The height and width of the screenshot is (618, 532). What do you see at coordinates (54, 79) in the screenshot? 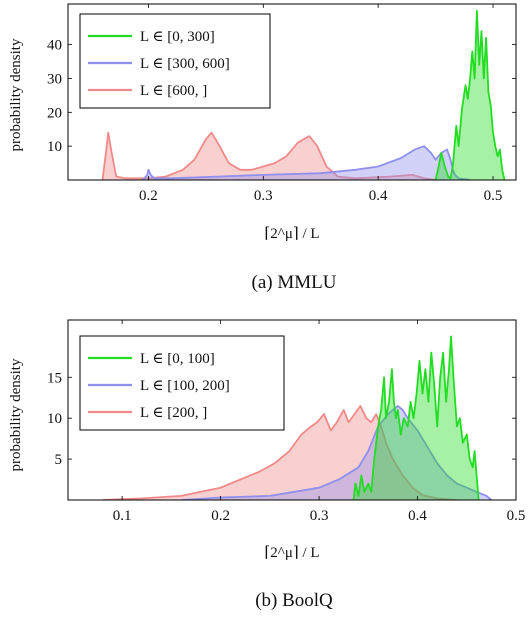
I see `y-tick-label: 30` at bounding box center [54, 79].